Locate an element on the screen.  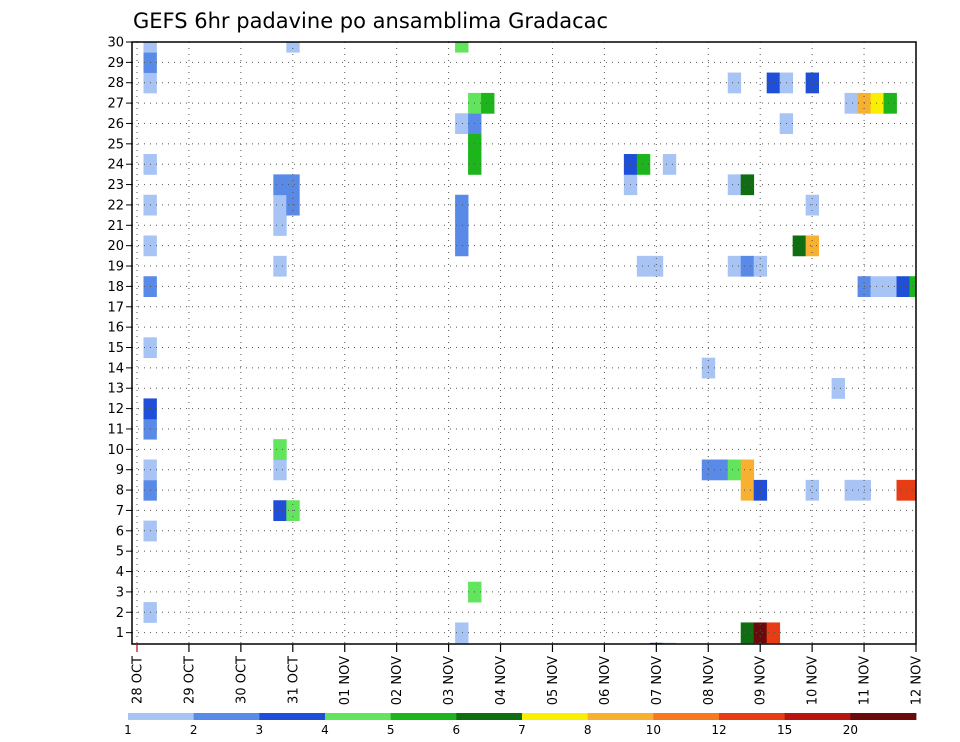
y-tick-label: 13 is located at coordinates (115, 389).